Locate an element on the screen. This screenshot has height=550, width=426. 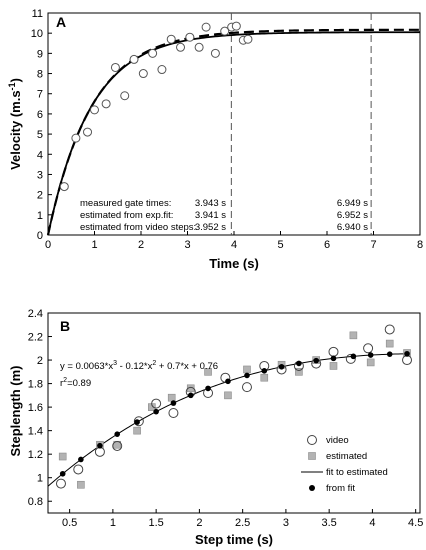
fit-equation-part1: y = 0.0063*x is located at coordinates (86, 366).